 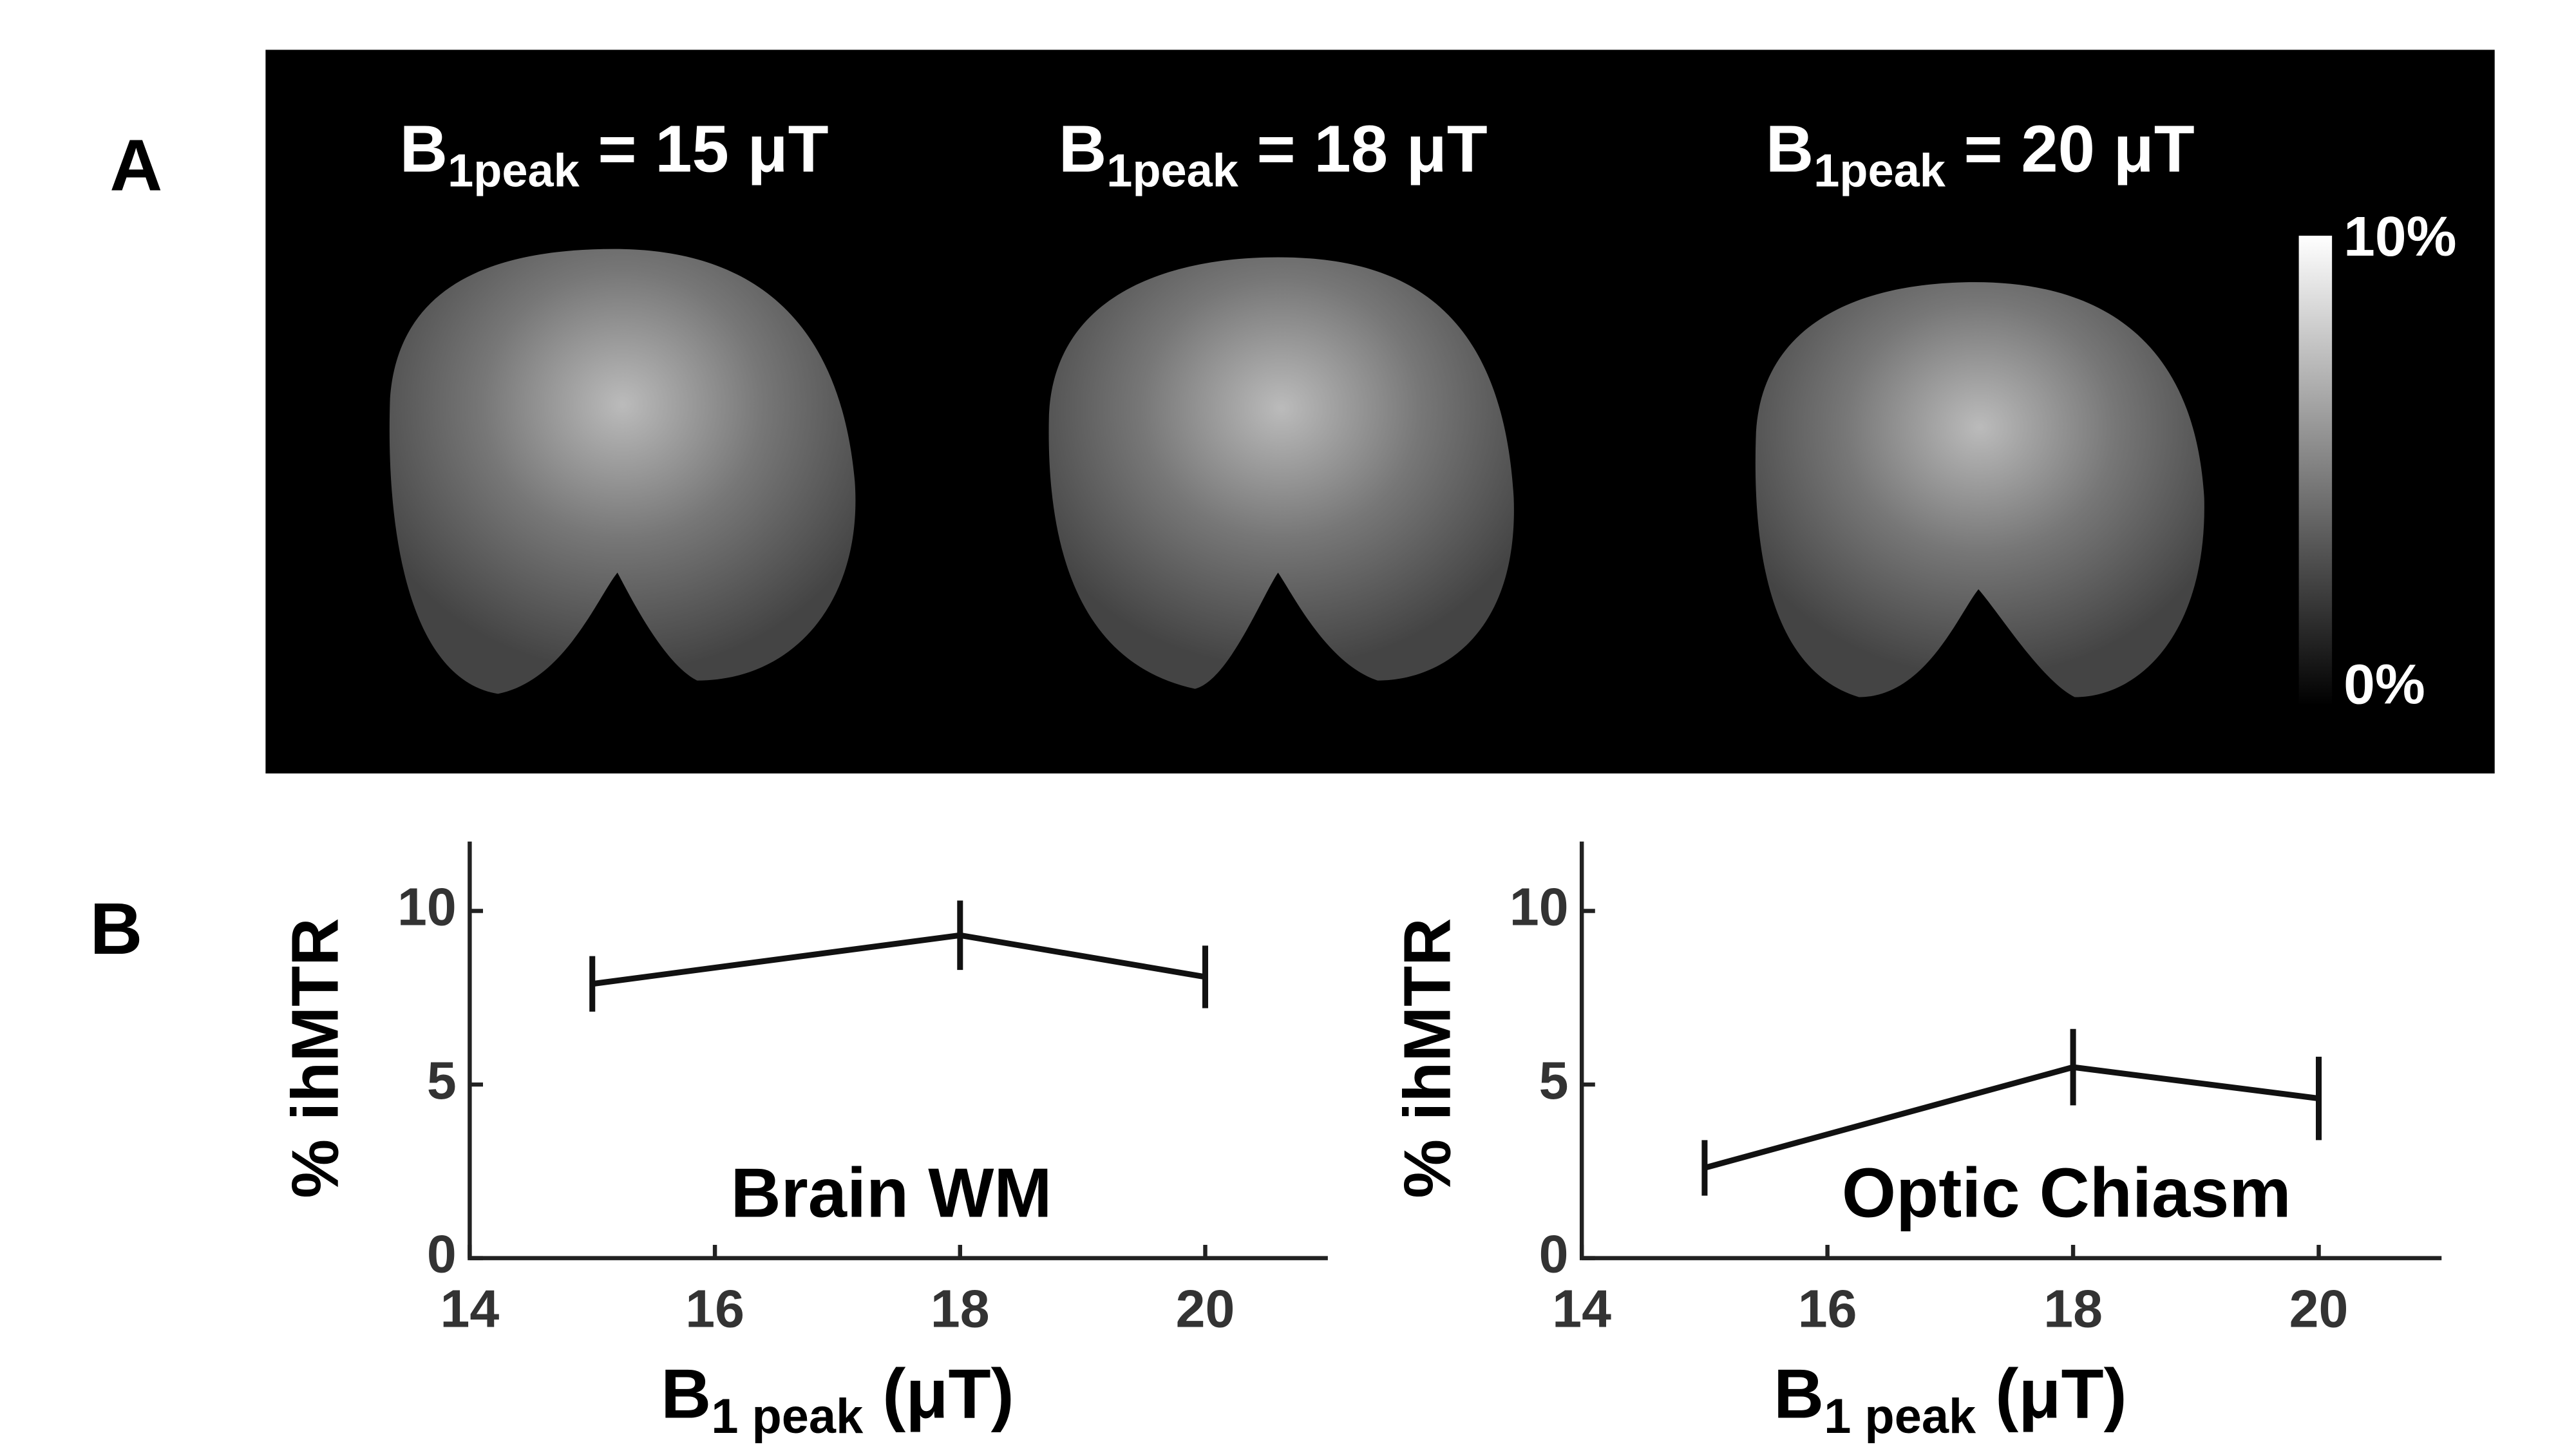 I want to click on annotation: Optic Chiasm, so click(x=2066, y=1192).